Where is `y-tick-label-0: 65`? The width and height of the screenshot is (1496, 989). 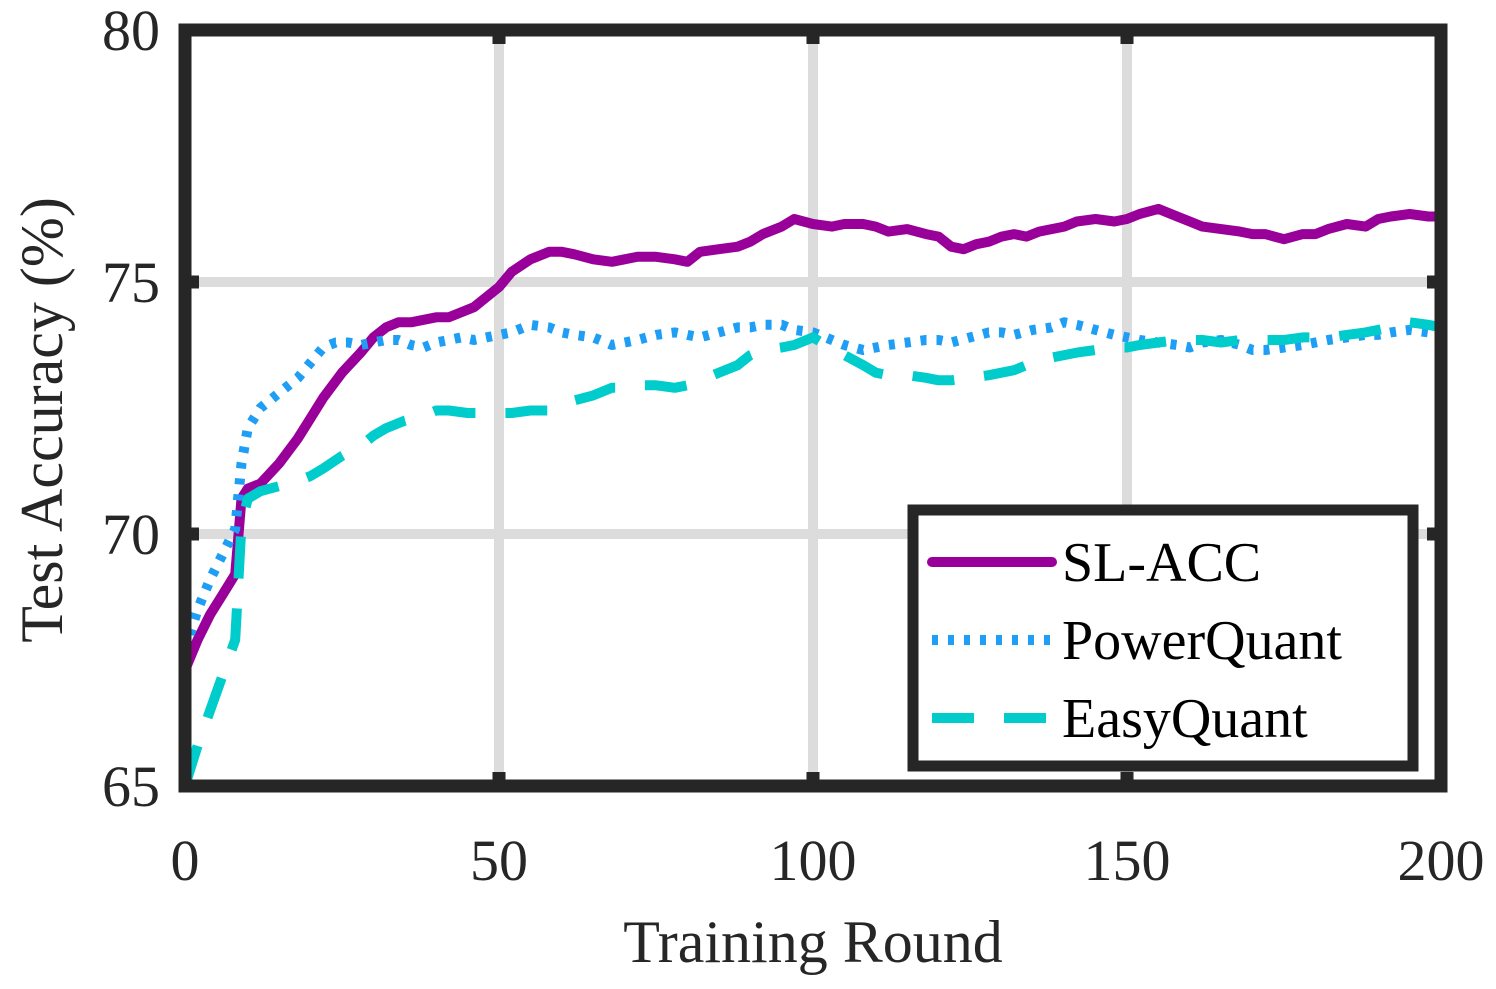 y-tick-label-0: 65 is located at coordinates (131, 786).